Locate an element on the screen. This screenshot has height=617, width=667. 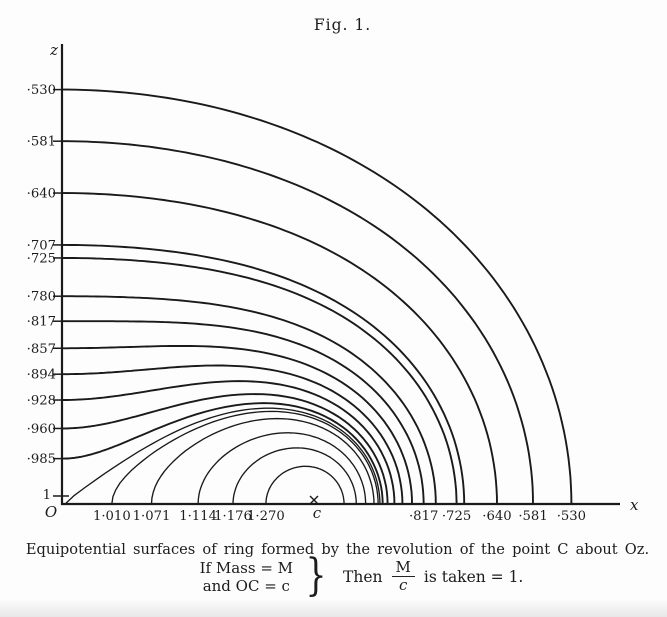
ring-point-label: c is located at coordinates (317, 513).